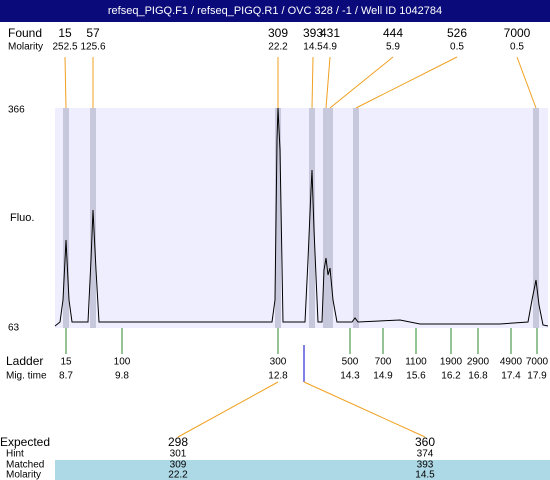 The width and height of the screenshot is (550, 480). What do you see at coordinates (22, 218) in the screenshot?
I see `y-axis-label: Fluo.` at bounding box center [22, 218].